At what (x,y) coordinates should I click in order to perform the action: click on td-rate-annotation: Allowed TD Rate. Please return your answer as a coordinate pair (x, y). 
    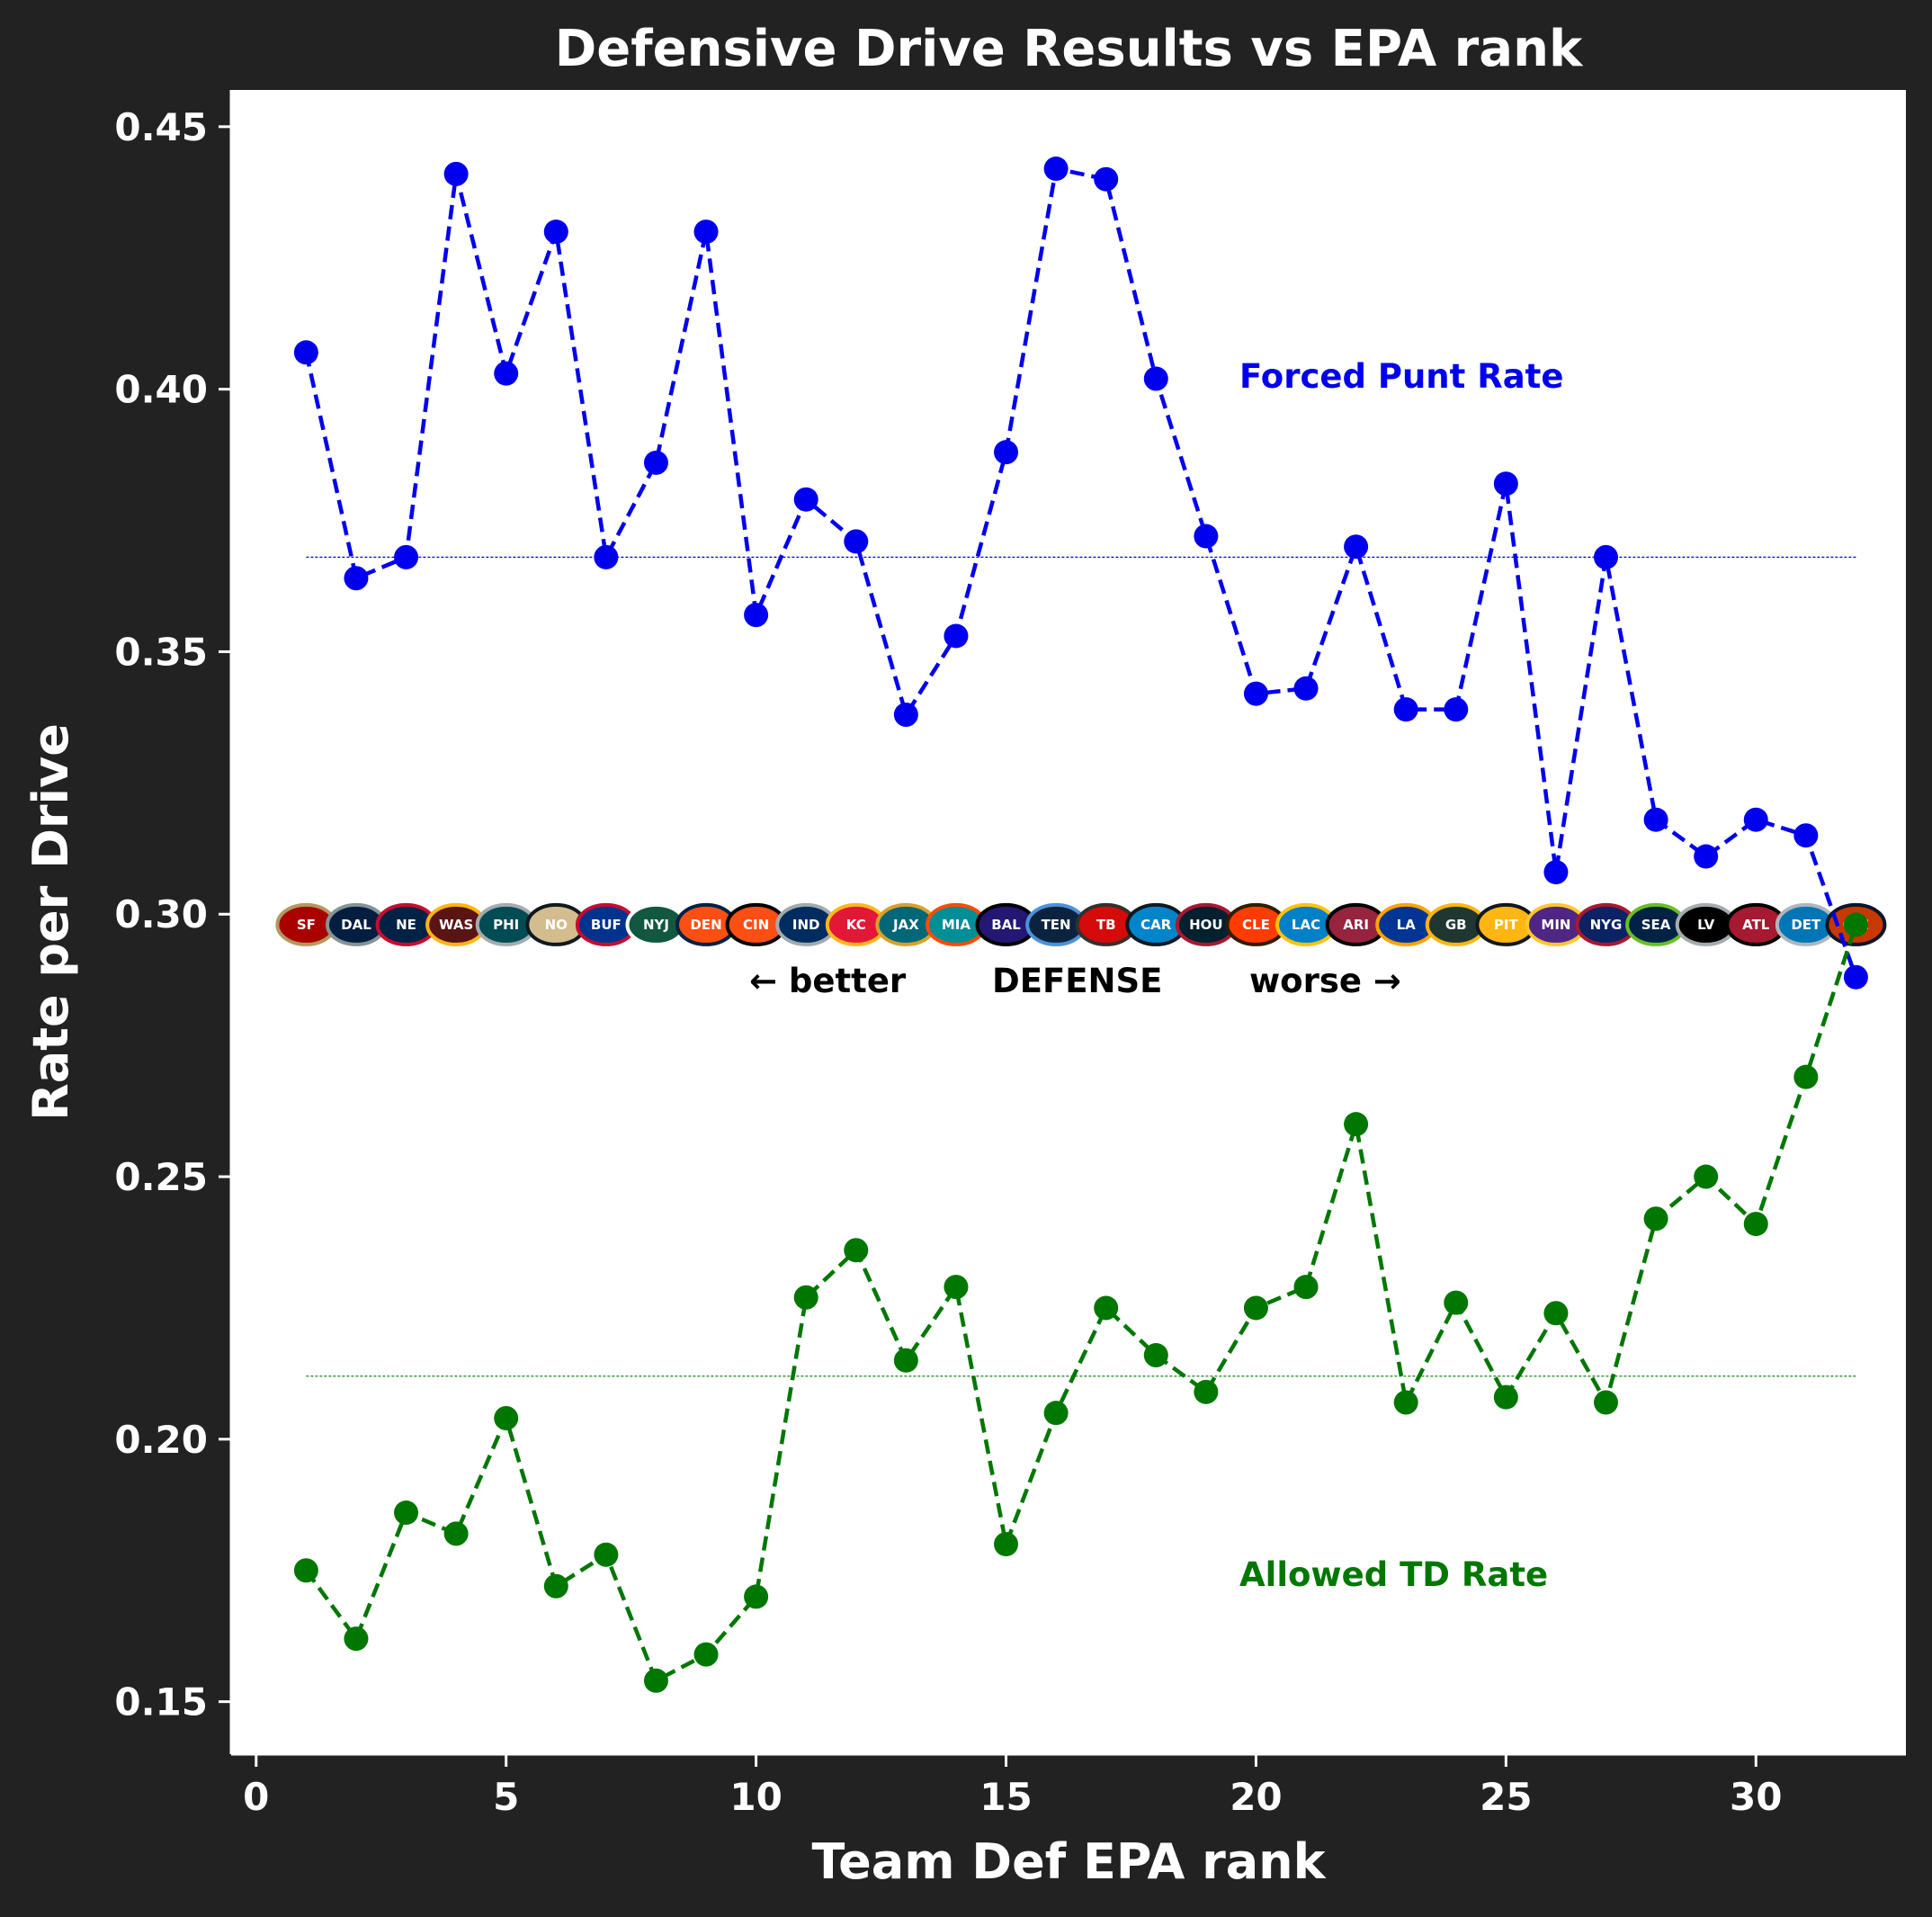
    Looking at the image, I should click on (1393, 1574).